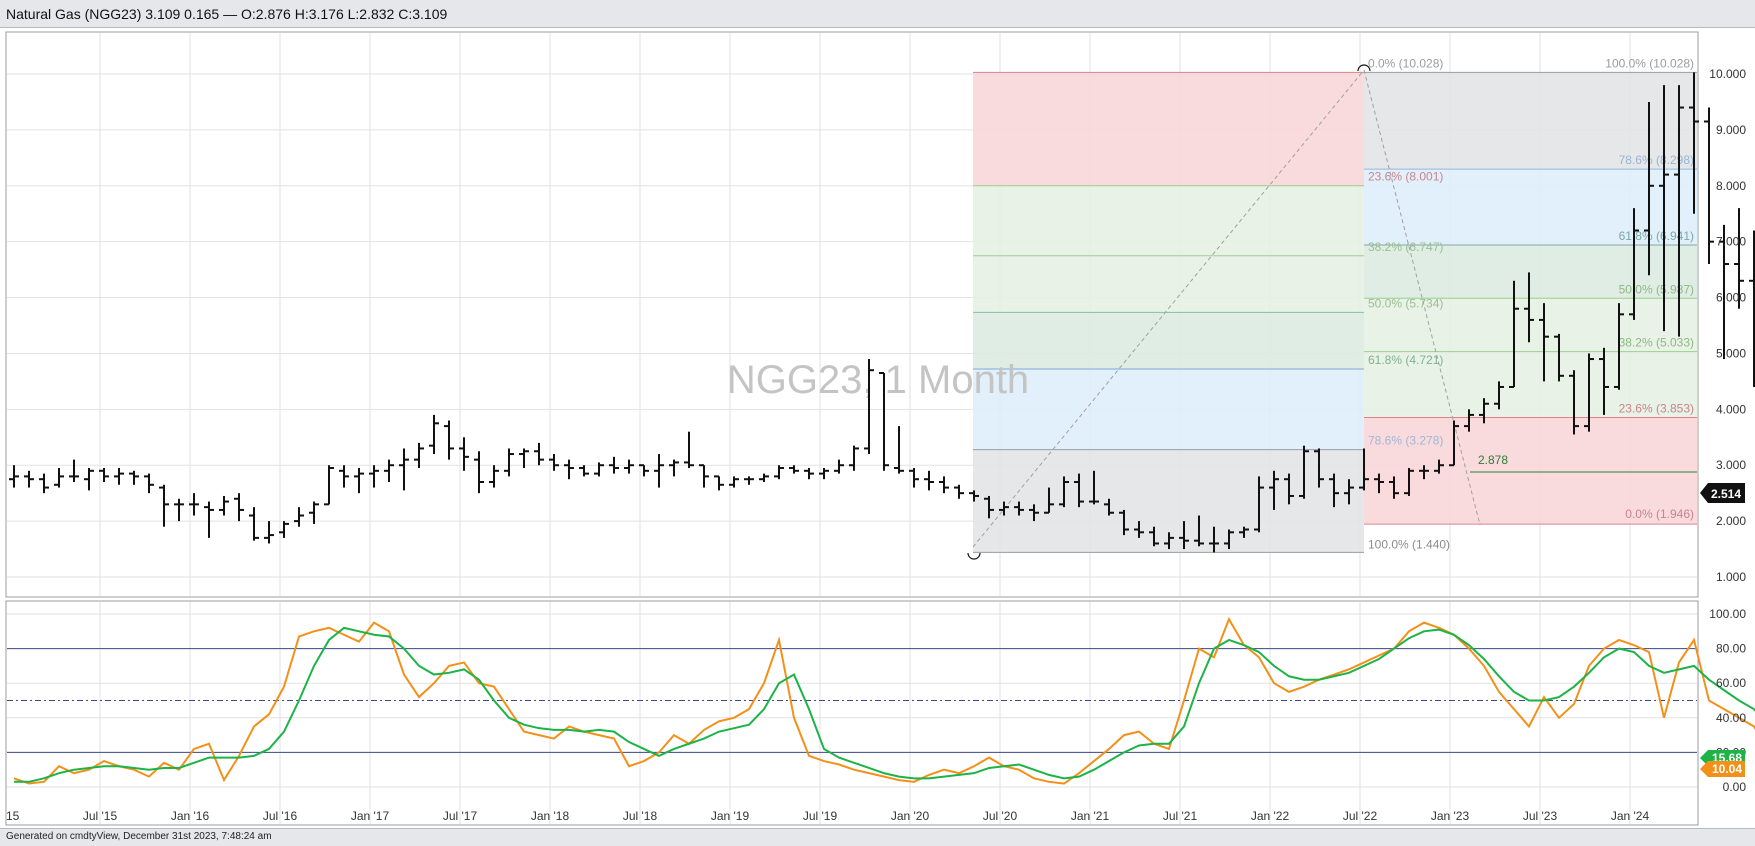 The width and height of the screenshot is (1755, 846). What do you see at coordinates (640, 816) in the screenshot?
I see `x-tick-label: Jul '18` at bounding box center [640, 816].